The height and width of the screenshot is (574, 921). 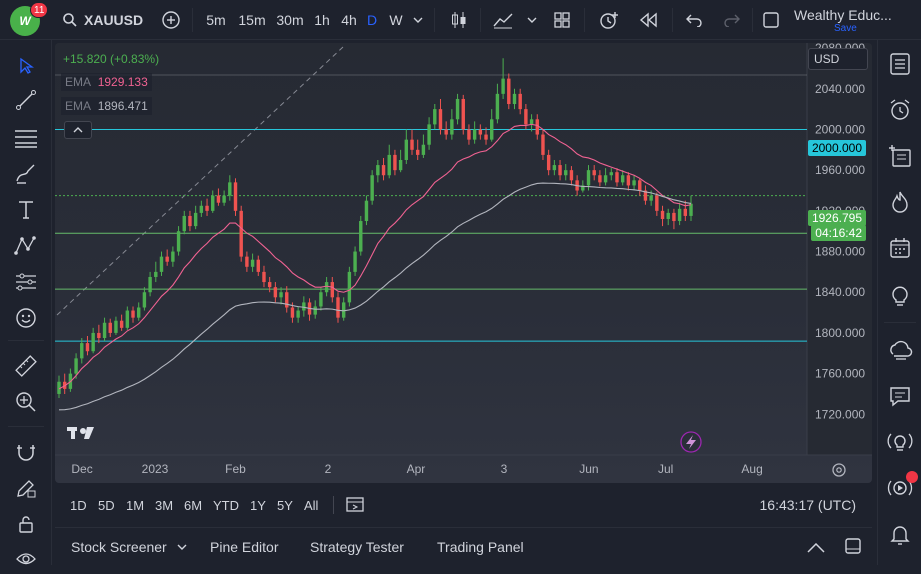 What do you see at coordinates (900, 396) in the screenshot?
I see `chats-button` at bounding box center [900, 396].